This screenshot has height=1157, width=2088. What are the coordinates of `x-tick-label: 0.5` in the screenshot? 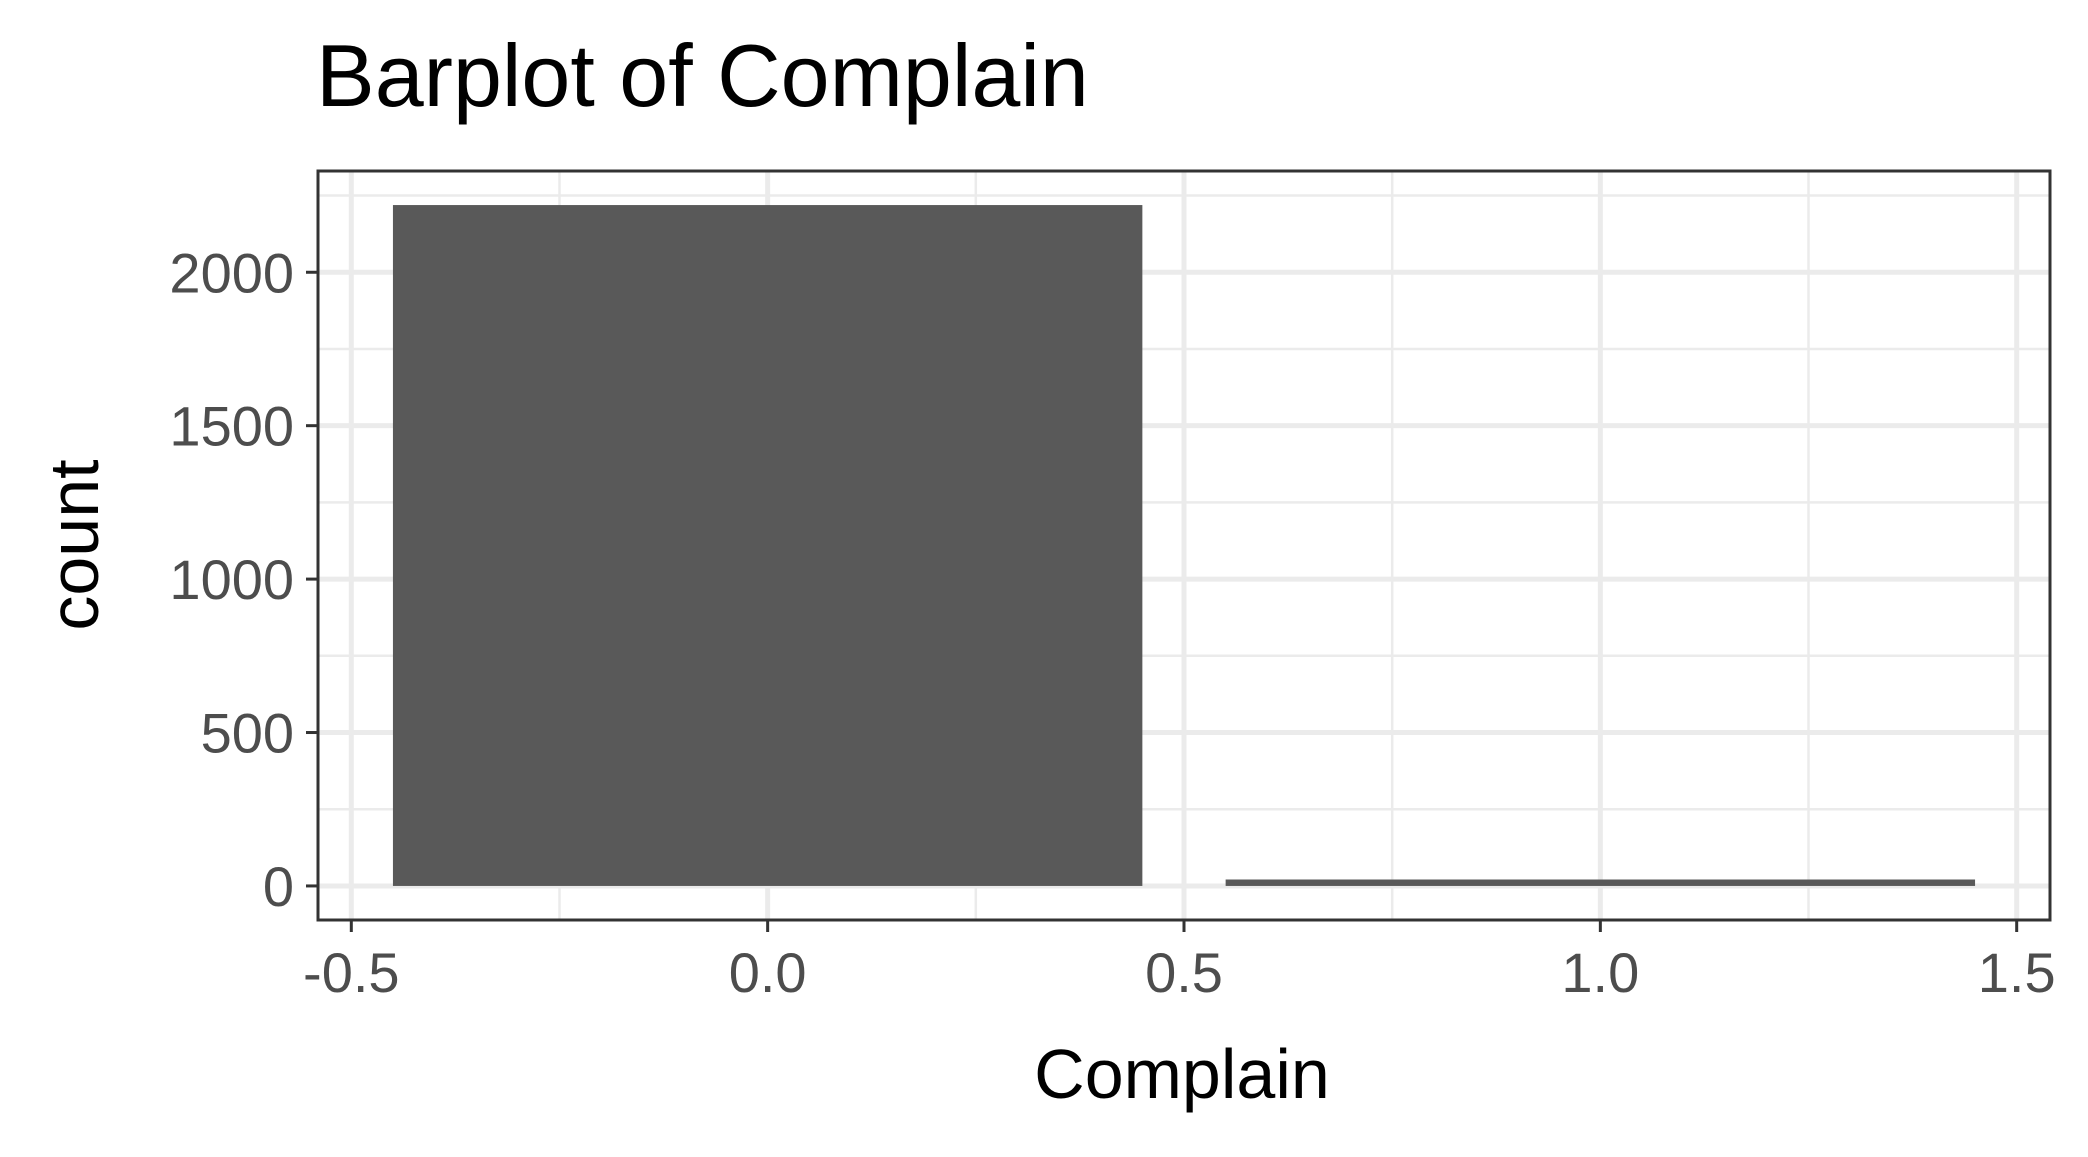 It's located at (1184, 972).